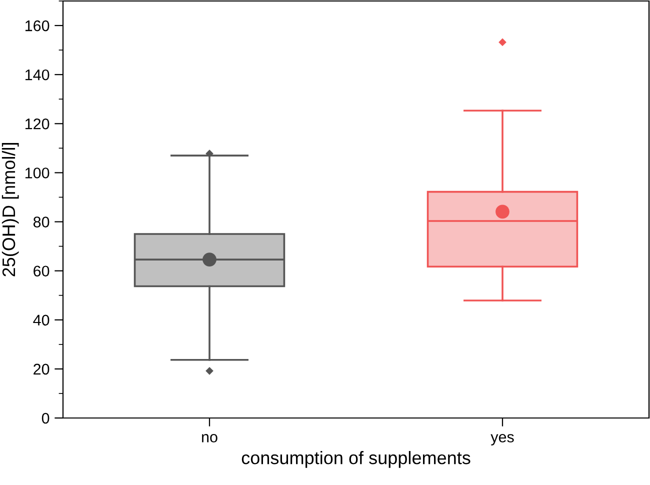  What do you see at coordinates (10, 209) in the screenshot?
I see `y-axis-title: 25(OH)D [nmol/l]` at bounding box center [10, 209].